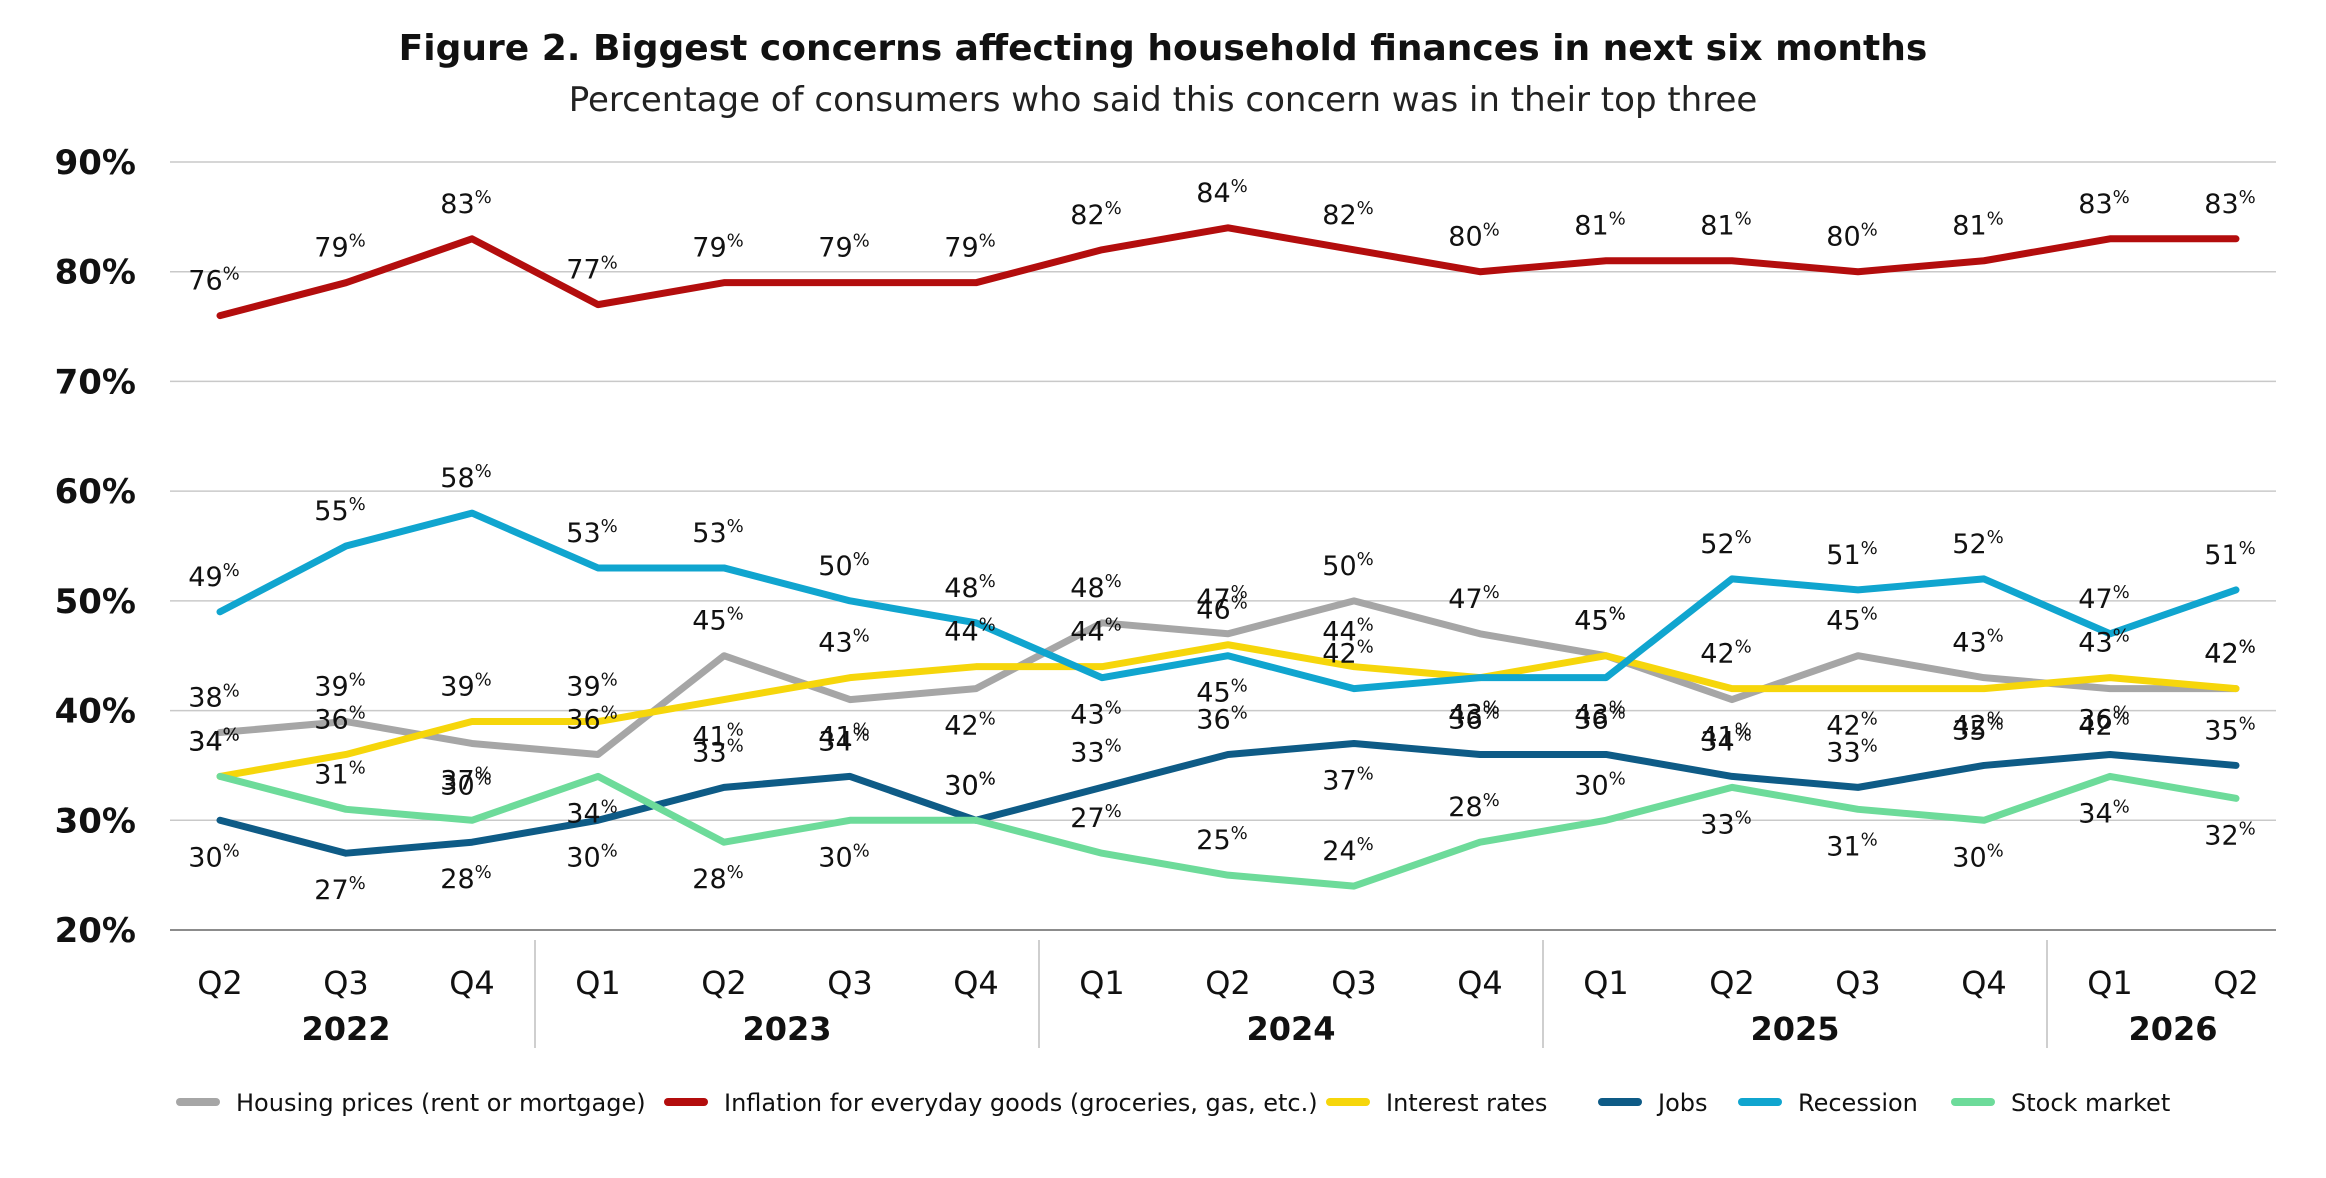  What do you see at coordinates (1347, 565) in the screenshot?
I see `data-label: 50%` at bounding box center [1347, 565].